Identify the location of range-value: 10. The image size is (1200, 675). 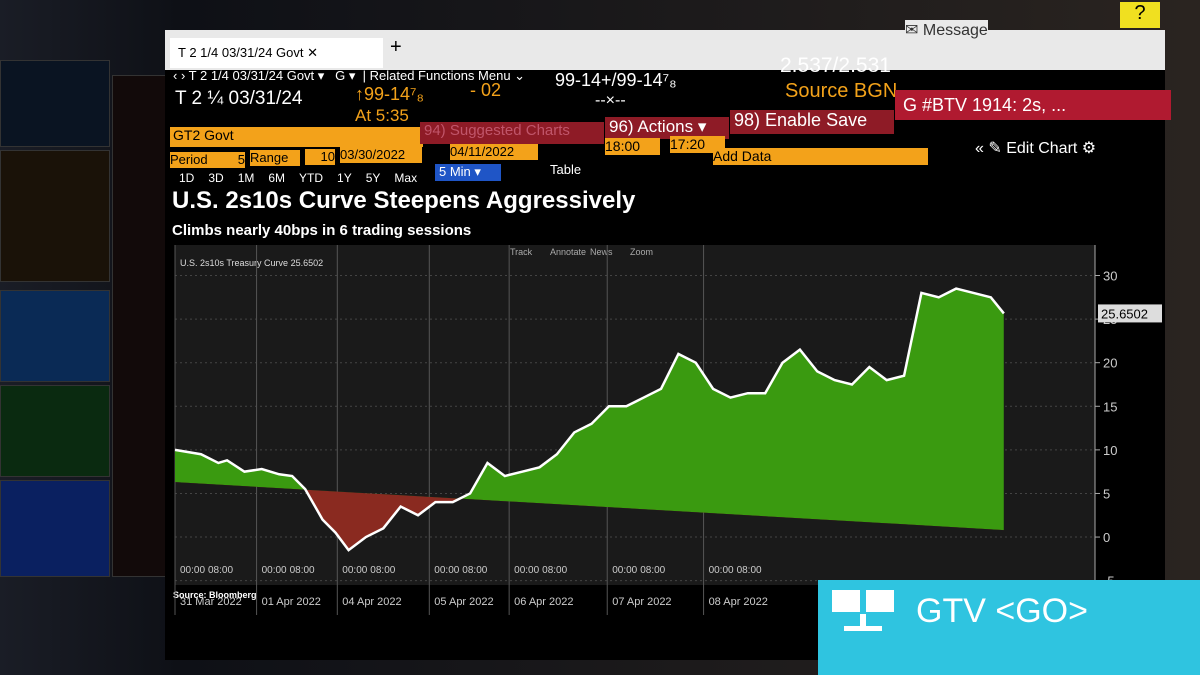
(320, 157).